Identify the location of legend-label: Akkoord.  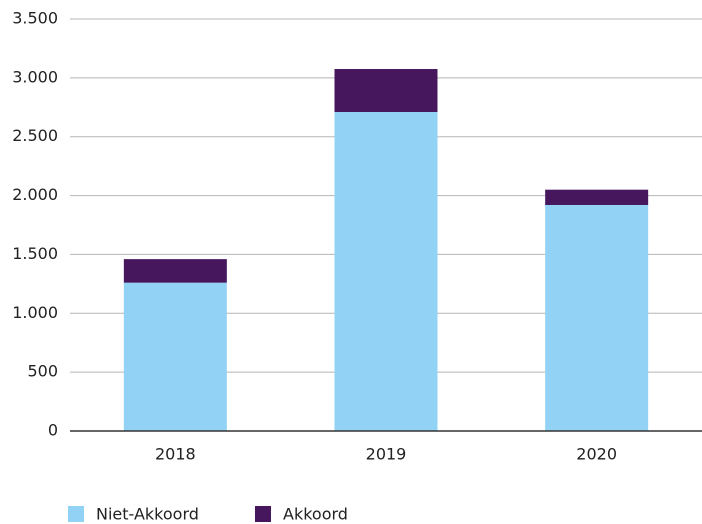
(315, 514).